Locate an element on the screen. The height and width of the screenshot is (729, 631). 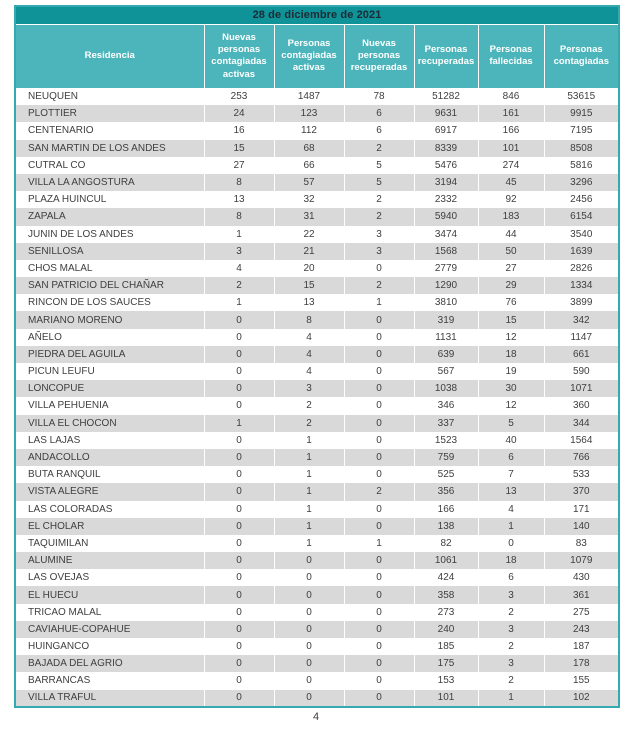
value-cell: 153 is located at coordinates (445, 681).